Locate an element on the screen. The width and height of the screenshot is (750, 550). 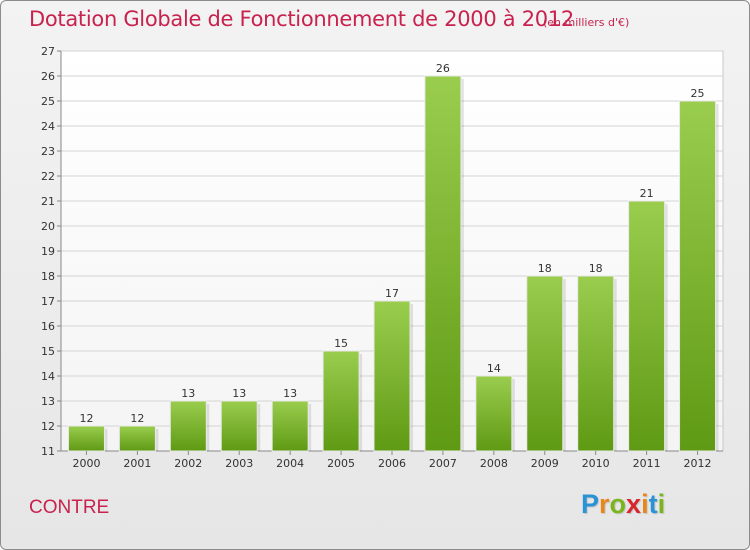
x-tick-label: 2009 is located at coordinates (545, 463).